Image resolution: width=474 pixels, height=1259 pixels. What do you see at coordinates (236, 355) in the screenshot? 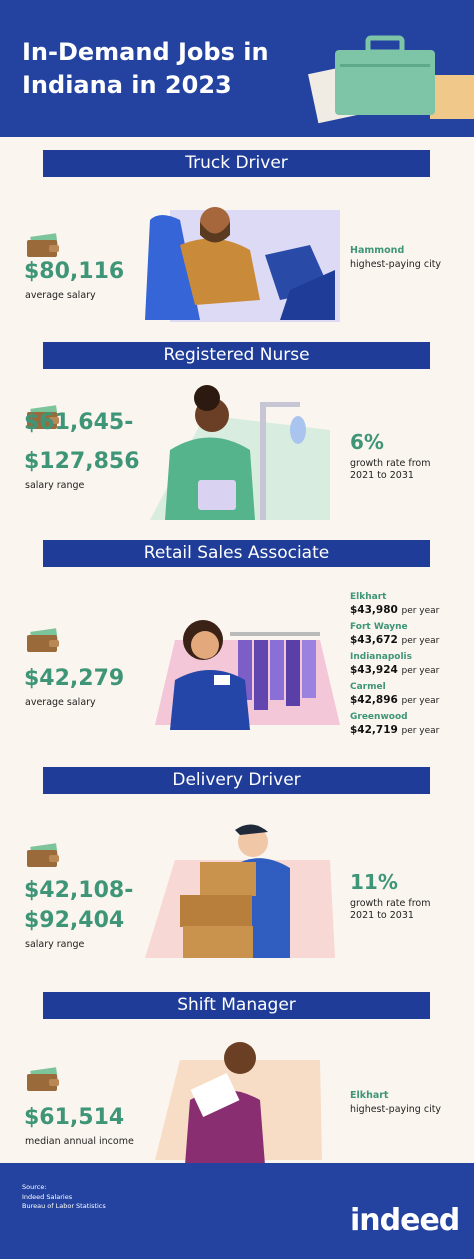
I see `job-banner: Registered Nurse` at bounding box center [236, 355].